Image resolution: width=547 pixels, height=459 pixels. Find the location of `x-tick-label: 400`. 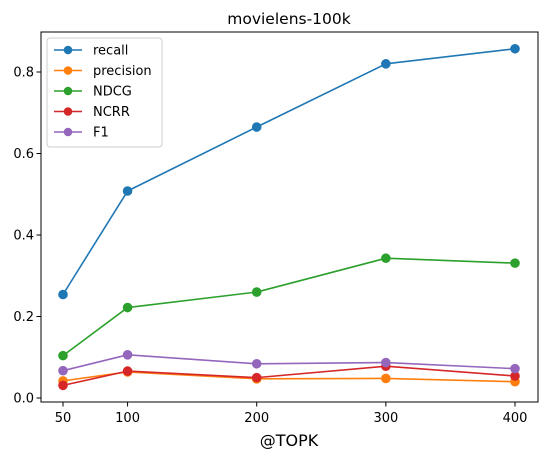

x-tick-label: 400 is located at coordinates (515, 418).